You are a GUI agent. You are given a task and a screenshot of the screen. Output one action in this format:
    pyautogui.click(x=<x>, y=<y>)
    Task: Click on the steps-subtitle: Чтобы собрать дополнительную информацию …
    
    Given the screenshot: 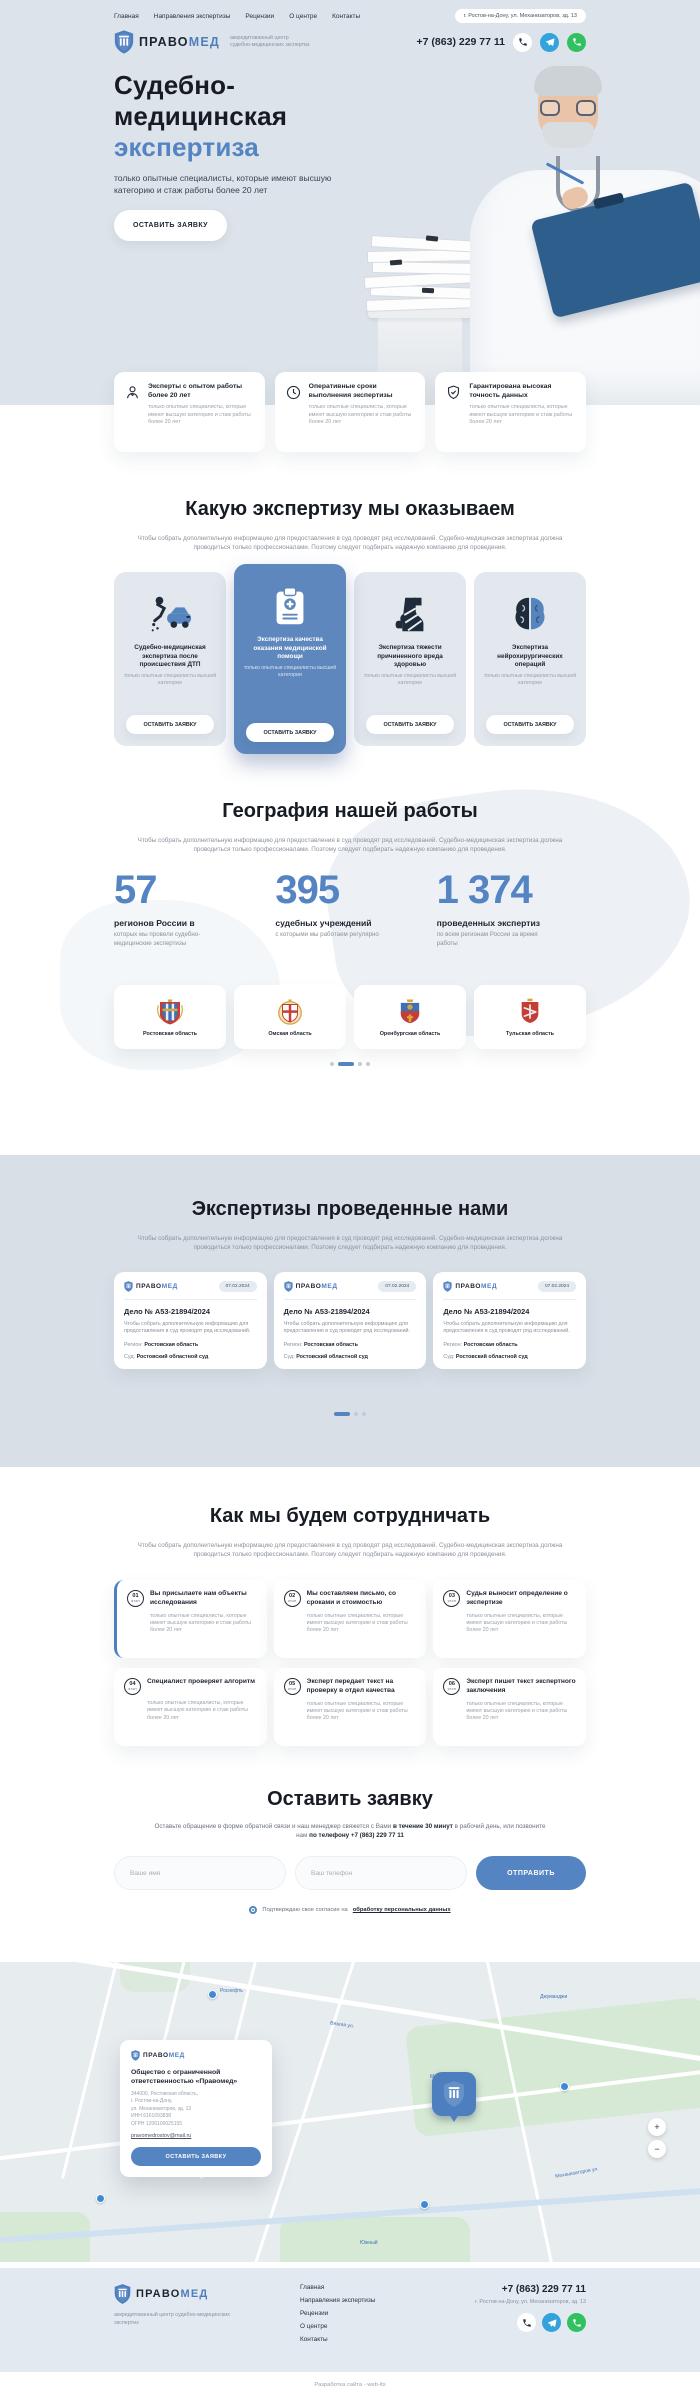 What is the action you would take?
    pyautogui.click(x=350, y=1550)
    